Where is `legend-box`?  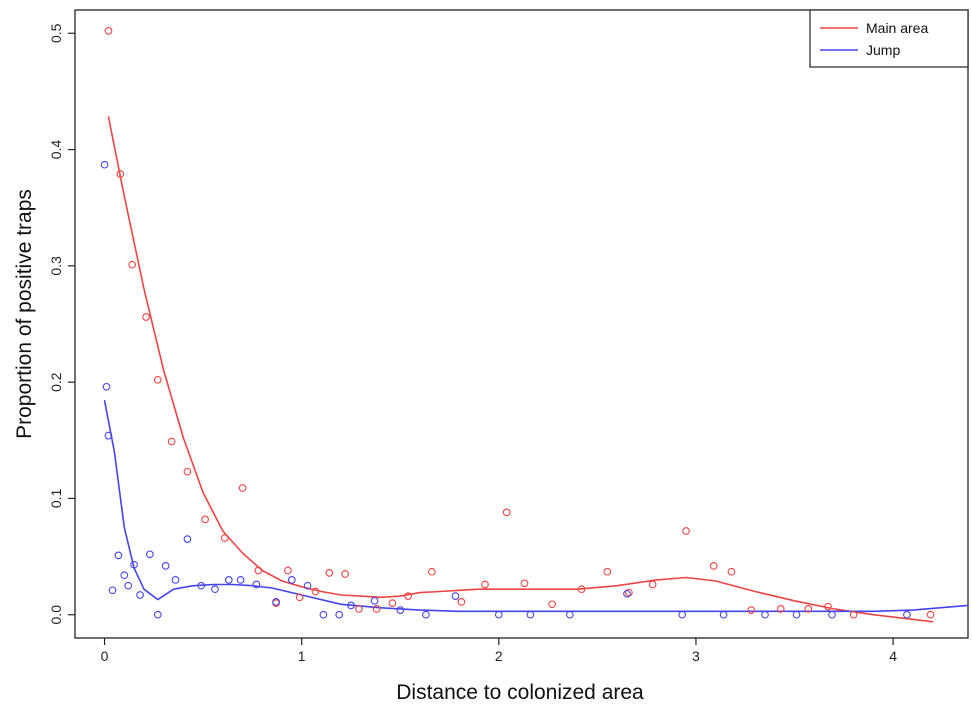
legend-box is located at coordinates (889, 38).